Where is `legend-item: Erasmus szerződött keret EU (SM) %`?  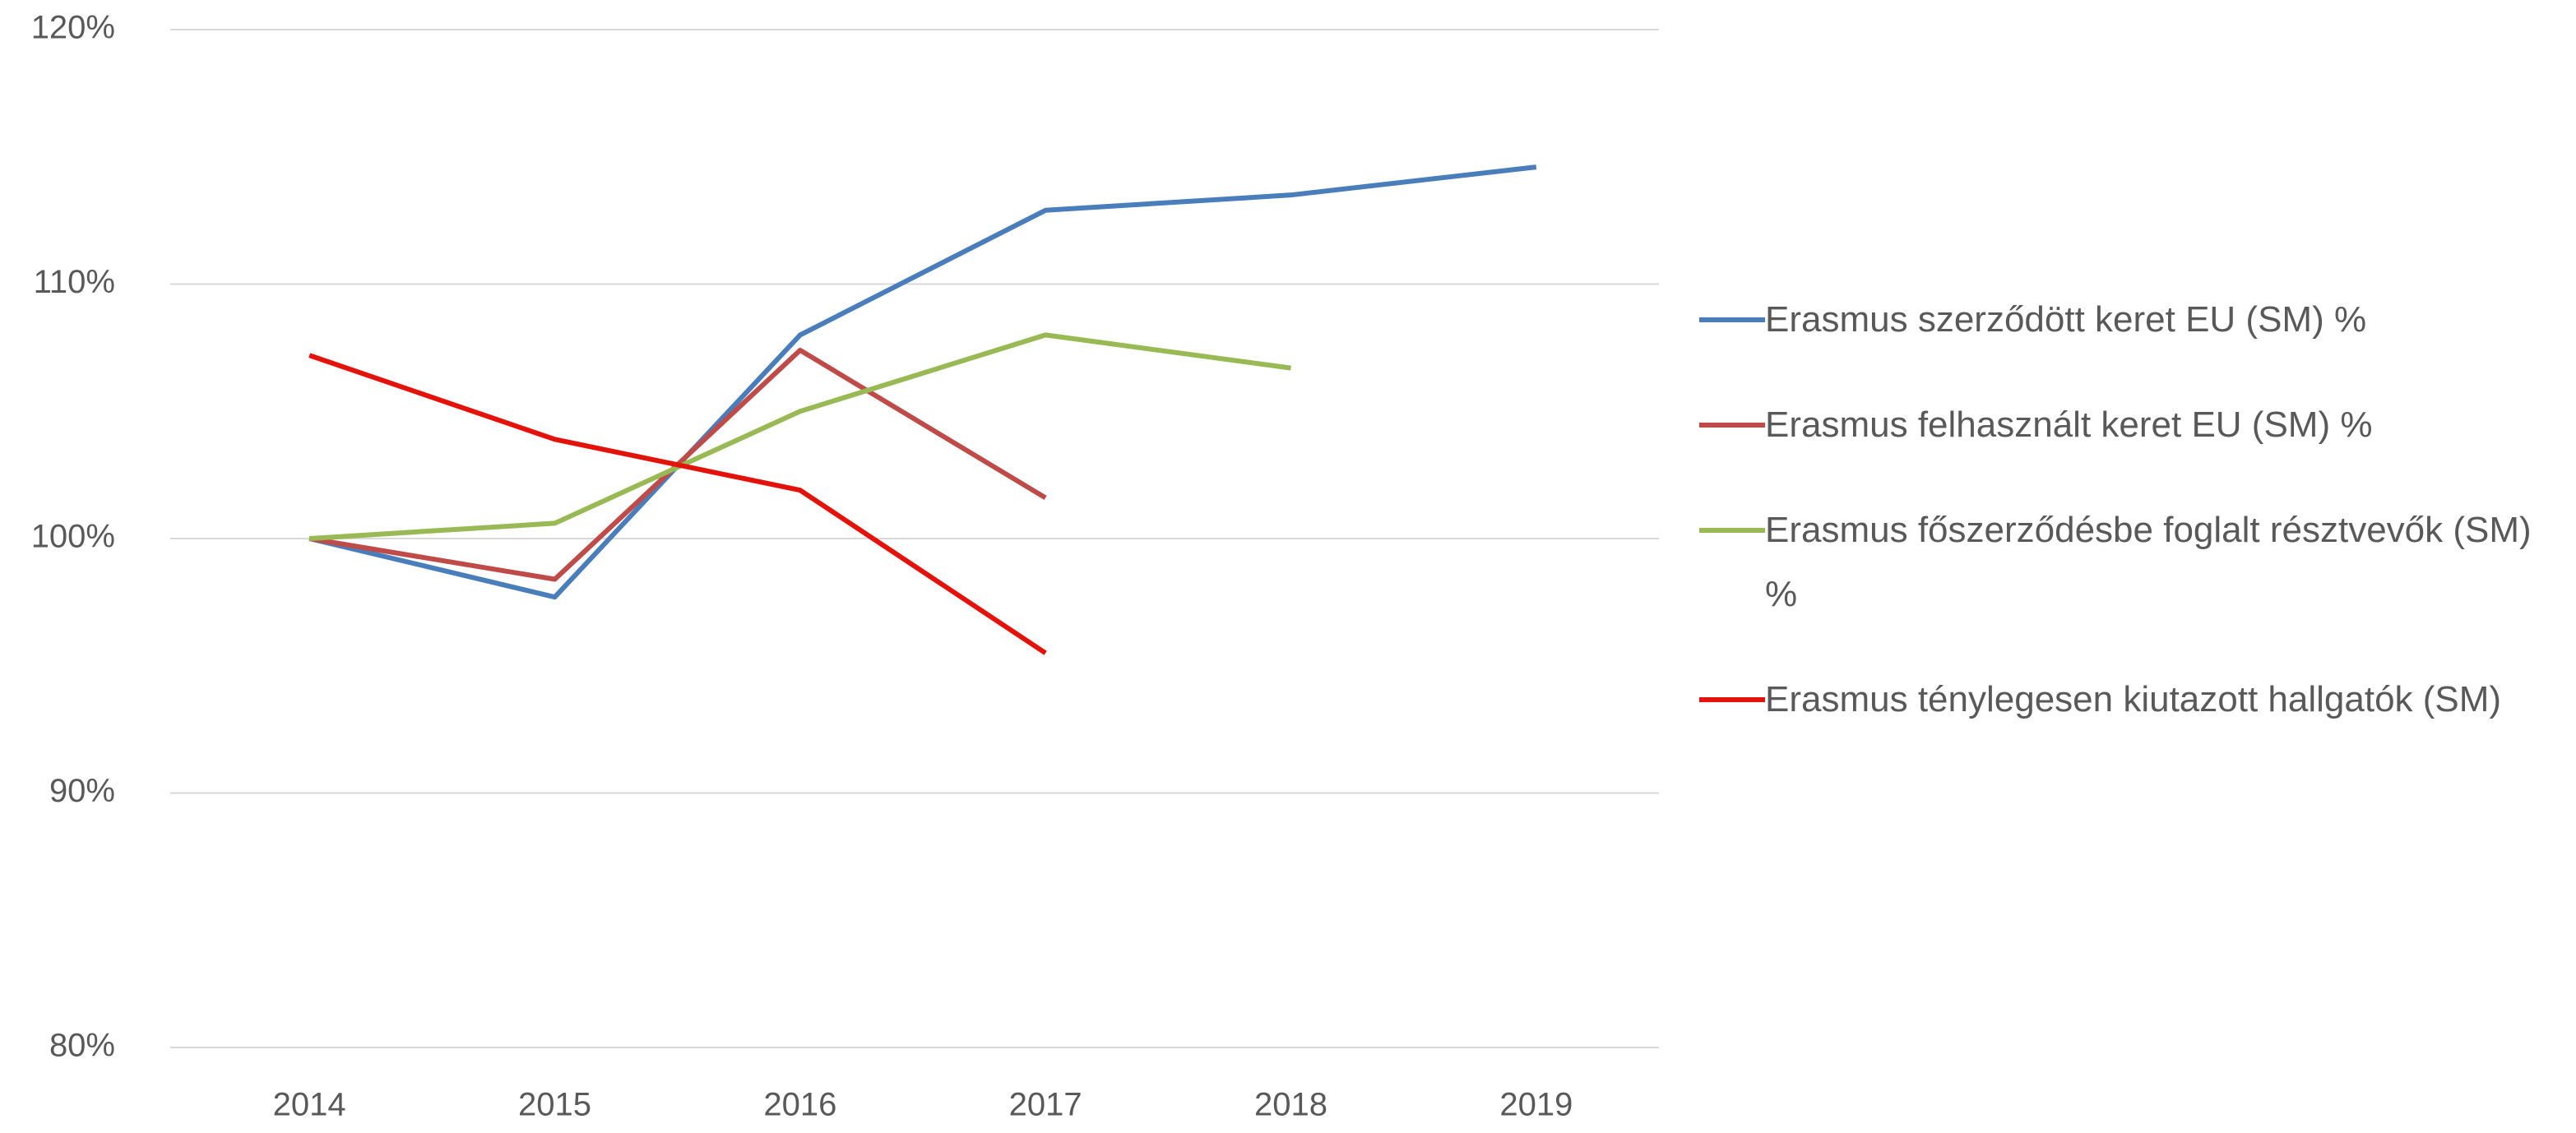
legend-item: Erasmus szerződött keret EU (SM) % is located at coordinates (2135, 320).